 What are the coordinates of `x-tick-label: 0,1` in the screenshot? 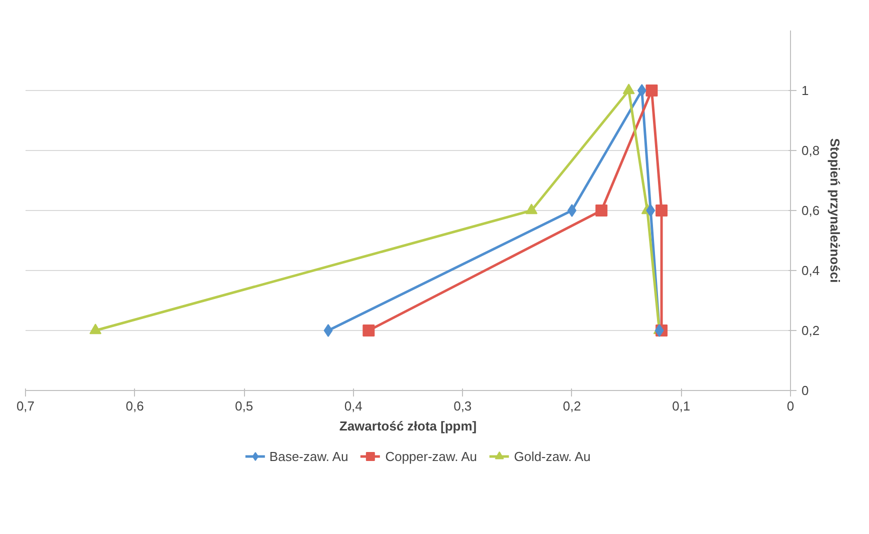 It's located at (681, 406).